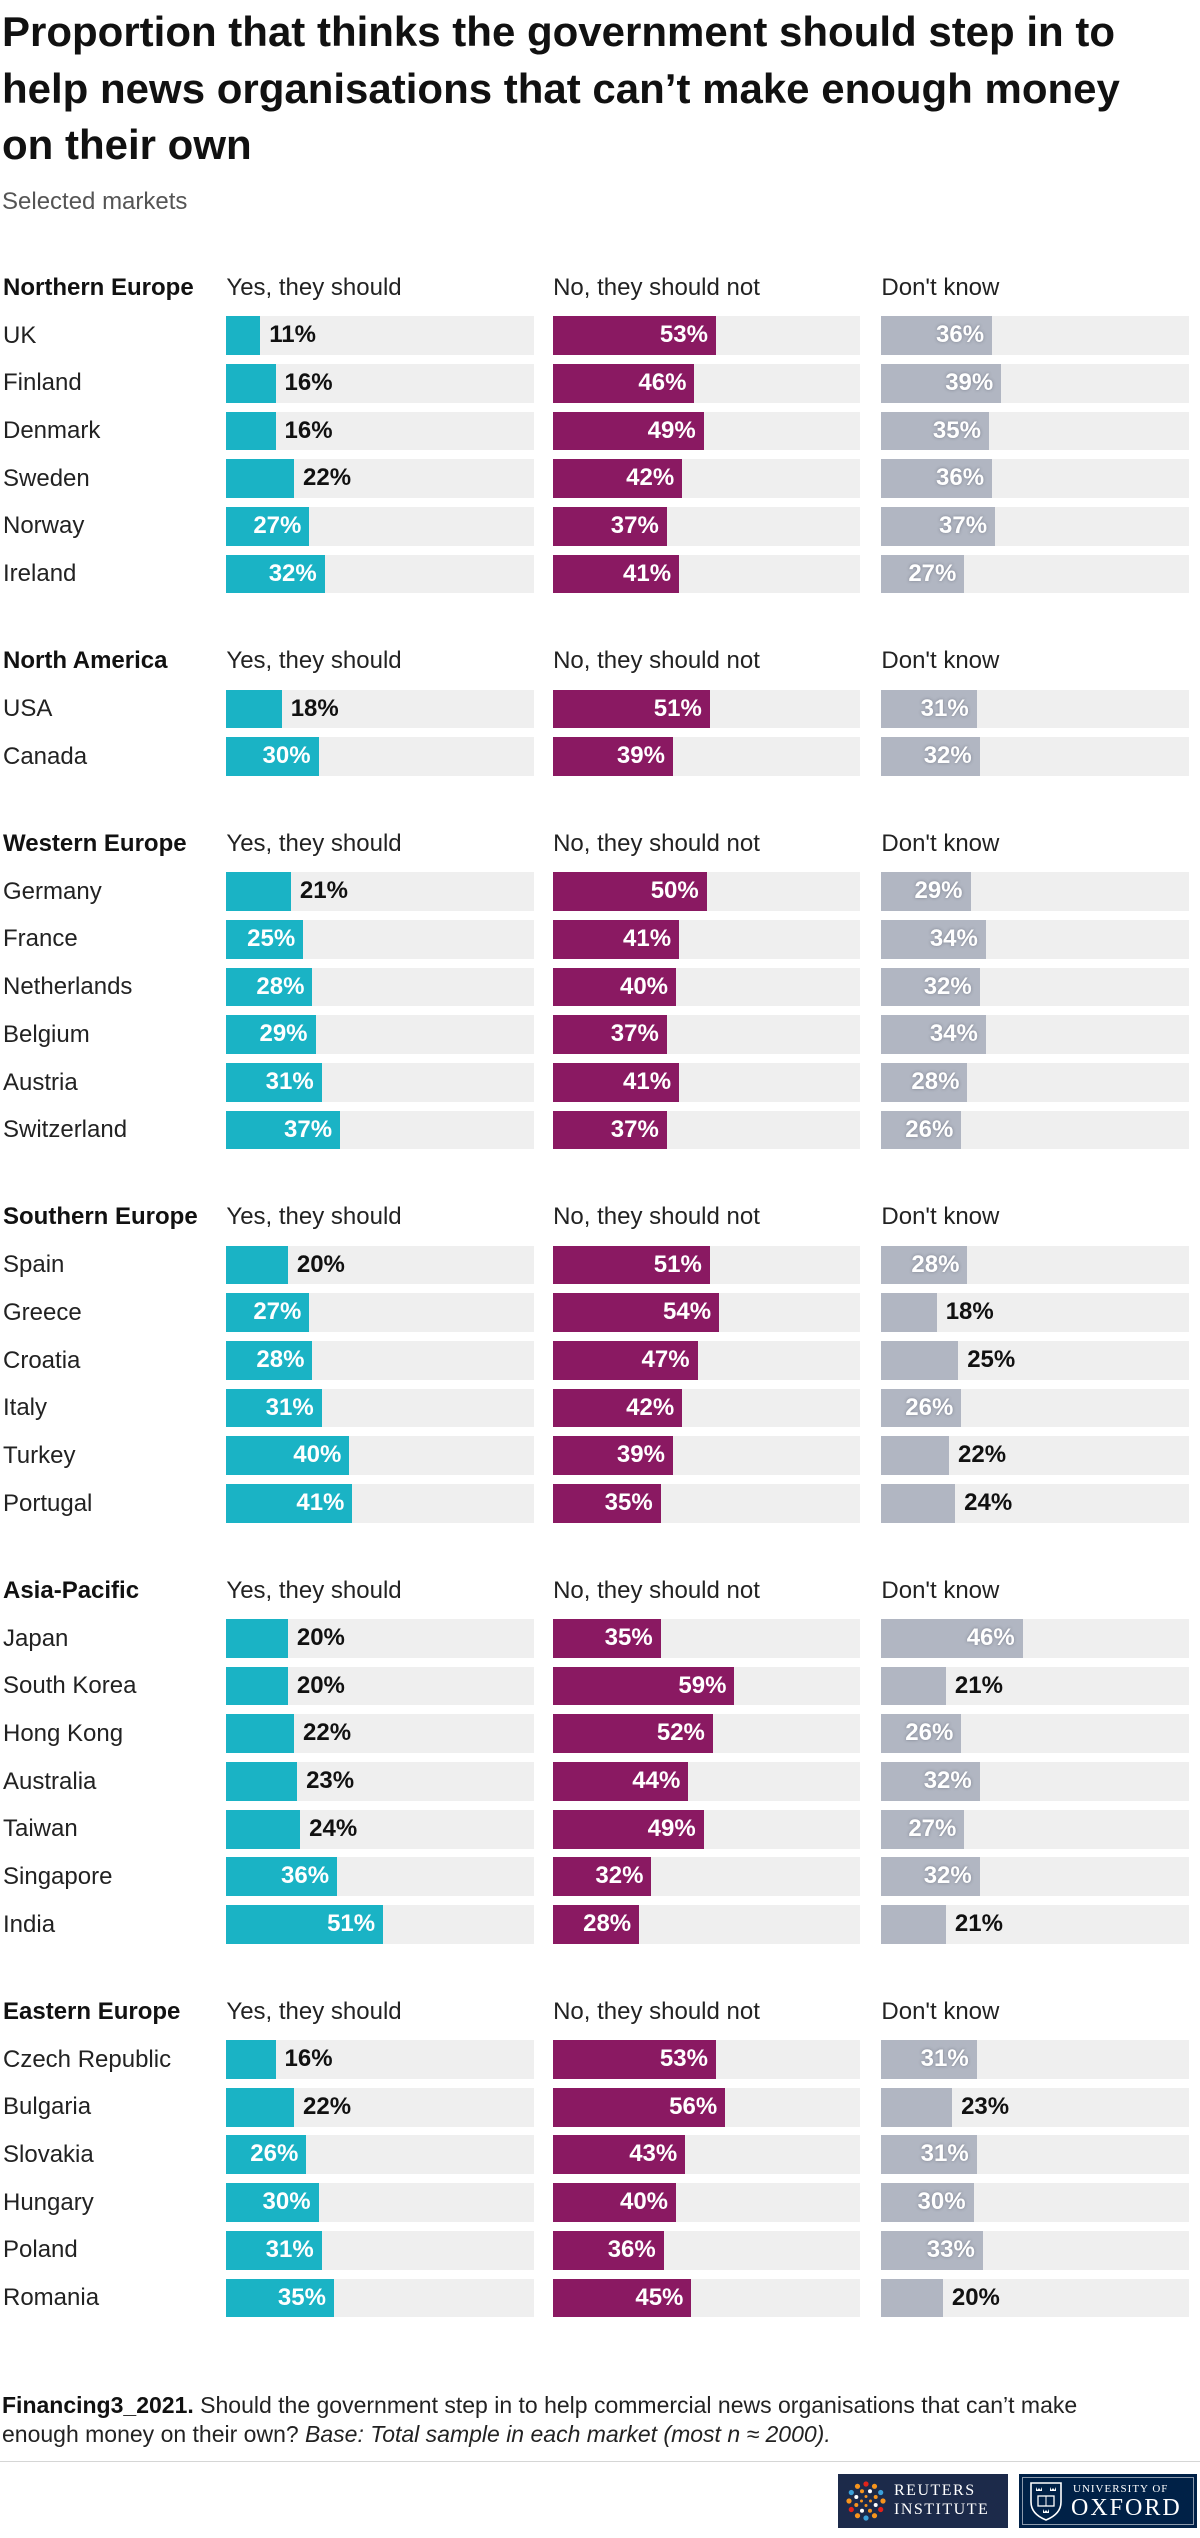  Describe the element at coordinates (672, 431) in the screenshot. I see `value-label-no: 49%` at that location.